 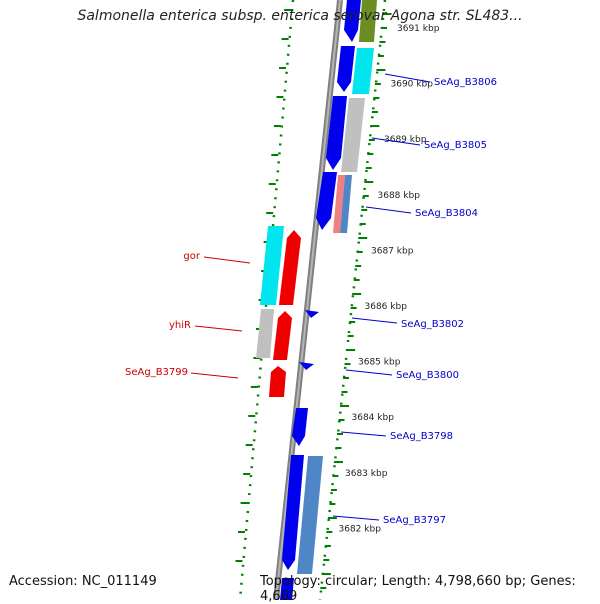 What do you see at coordinates (191, 256) in the screenshot?
I see `reverse-gene-label: gor` at bounding box center [191, 256].